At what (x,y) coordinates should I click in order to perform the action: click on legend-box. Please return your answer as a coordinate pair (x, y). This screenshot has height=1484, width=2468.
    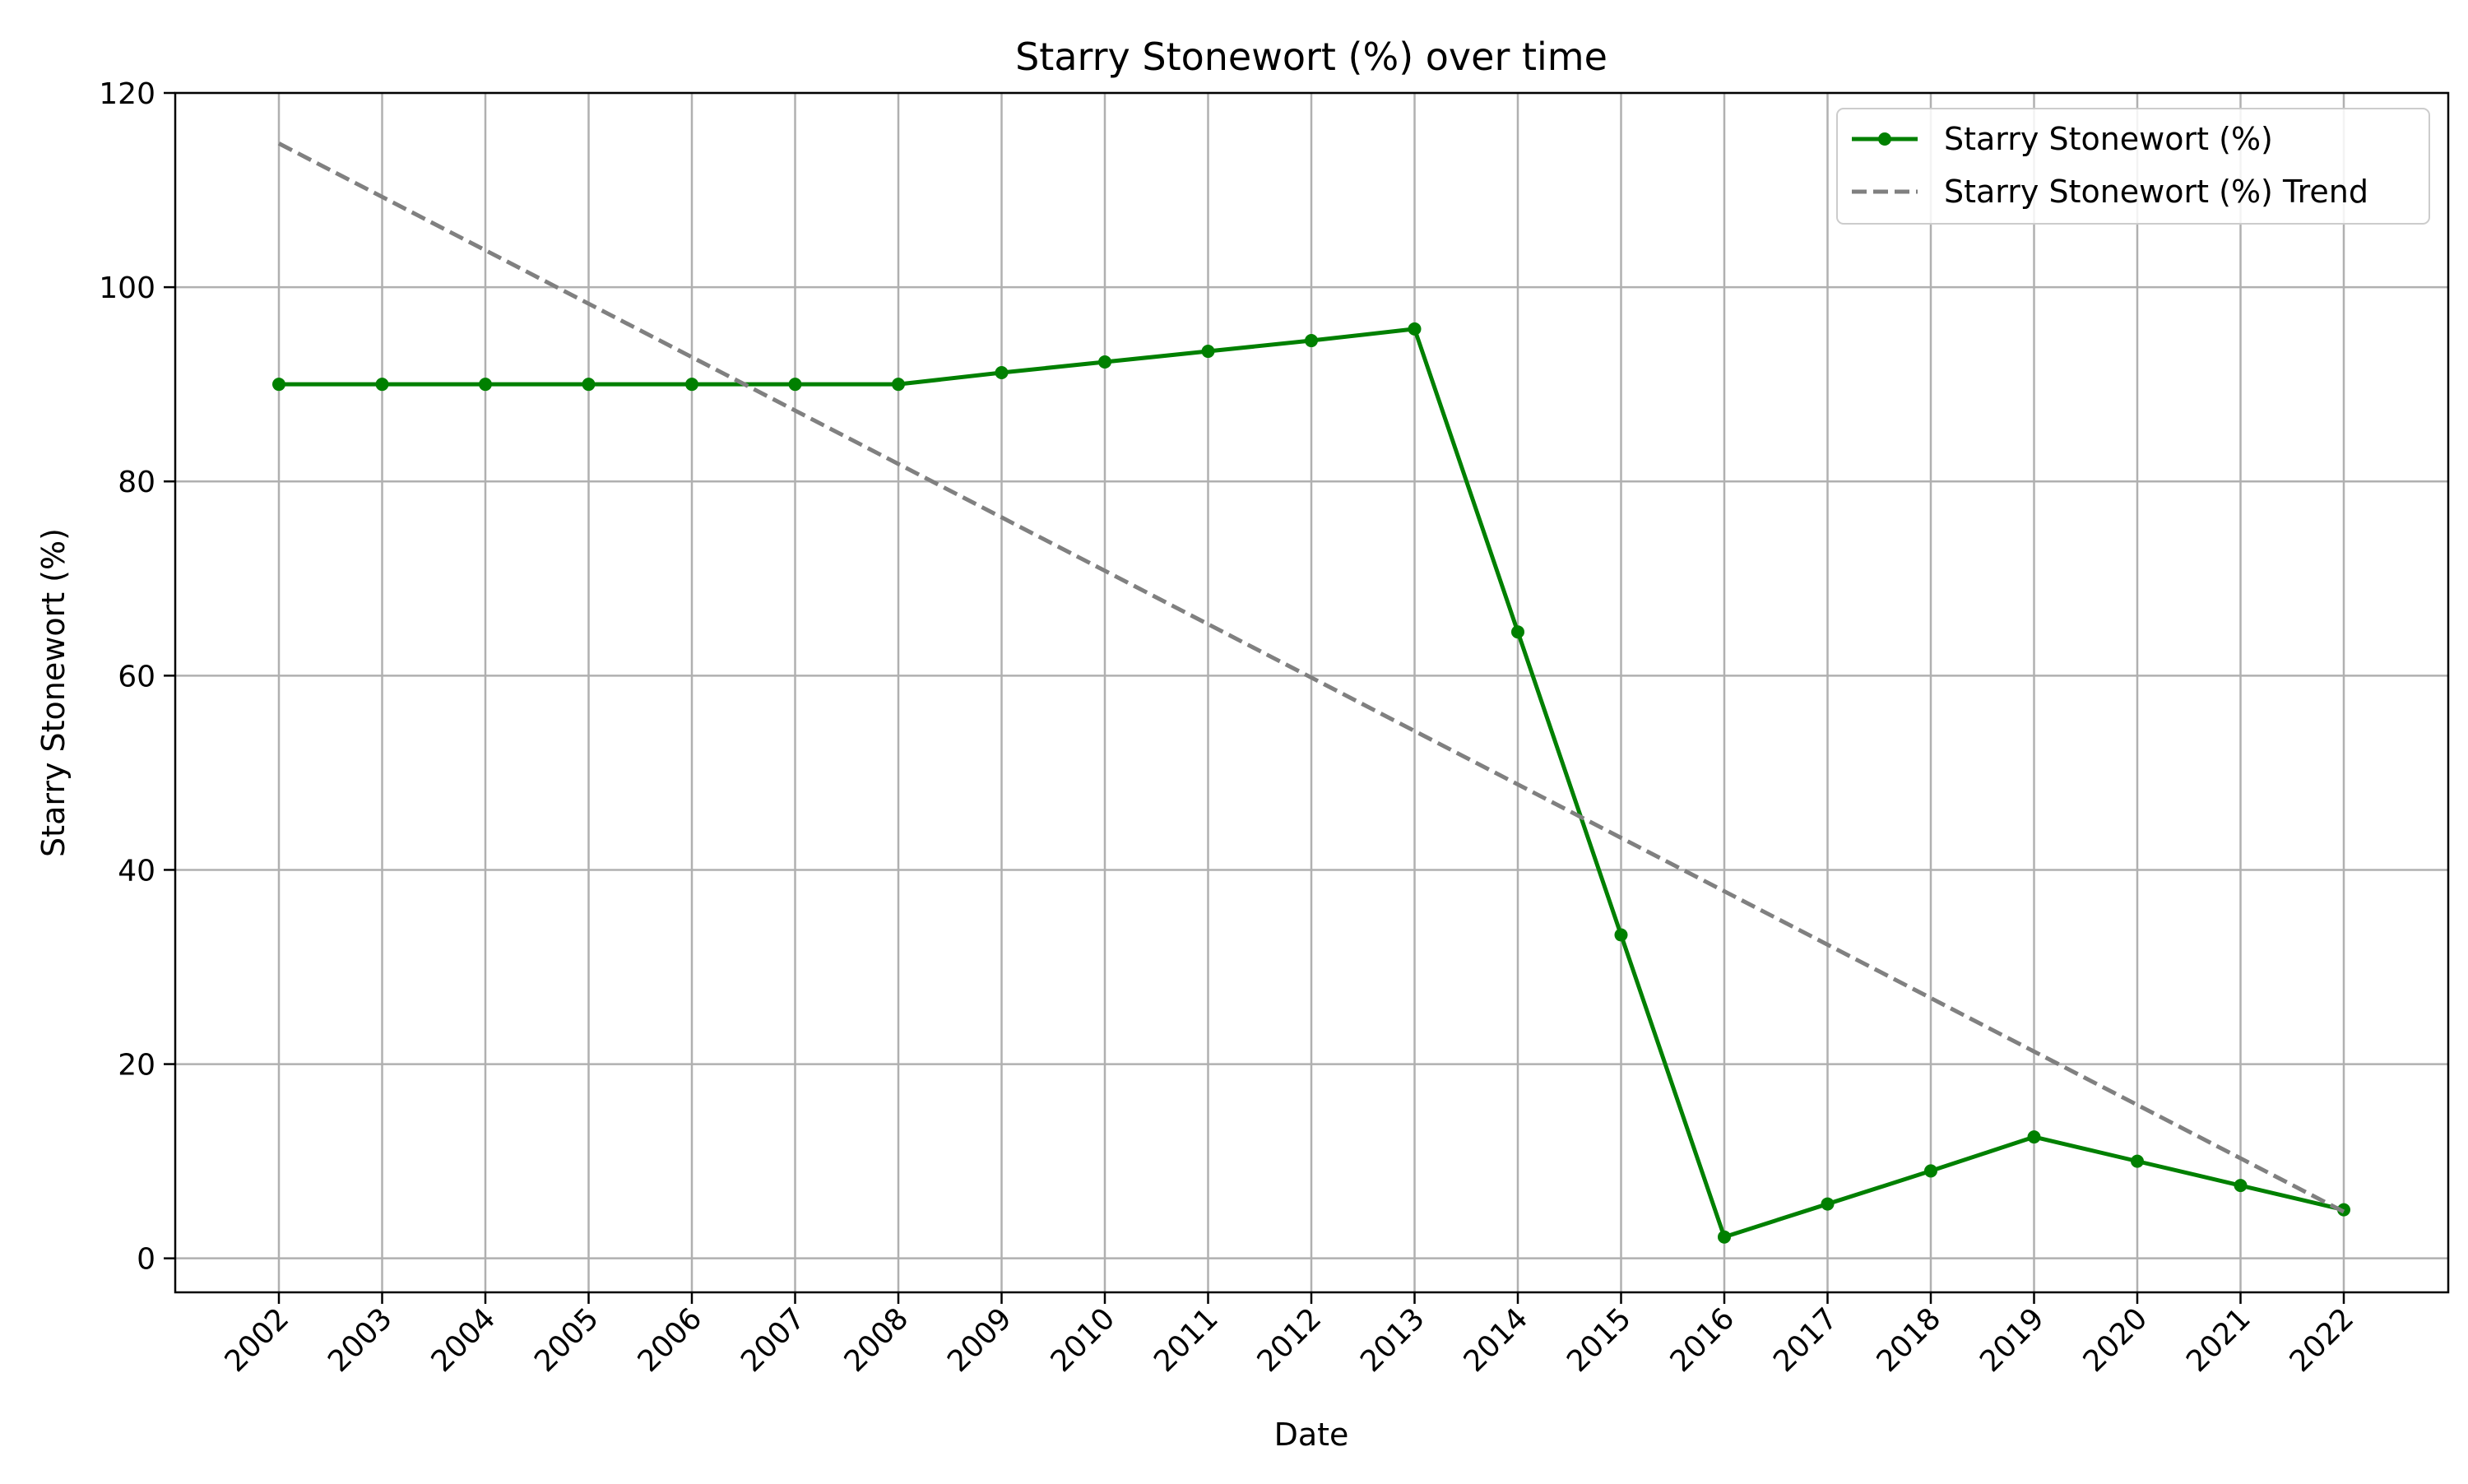
    Looking at the image, I should click on (2133, 166).